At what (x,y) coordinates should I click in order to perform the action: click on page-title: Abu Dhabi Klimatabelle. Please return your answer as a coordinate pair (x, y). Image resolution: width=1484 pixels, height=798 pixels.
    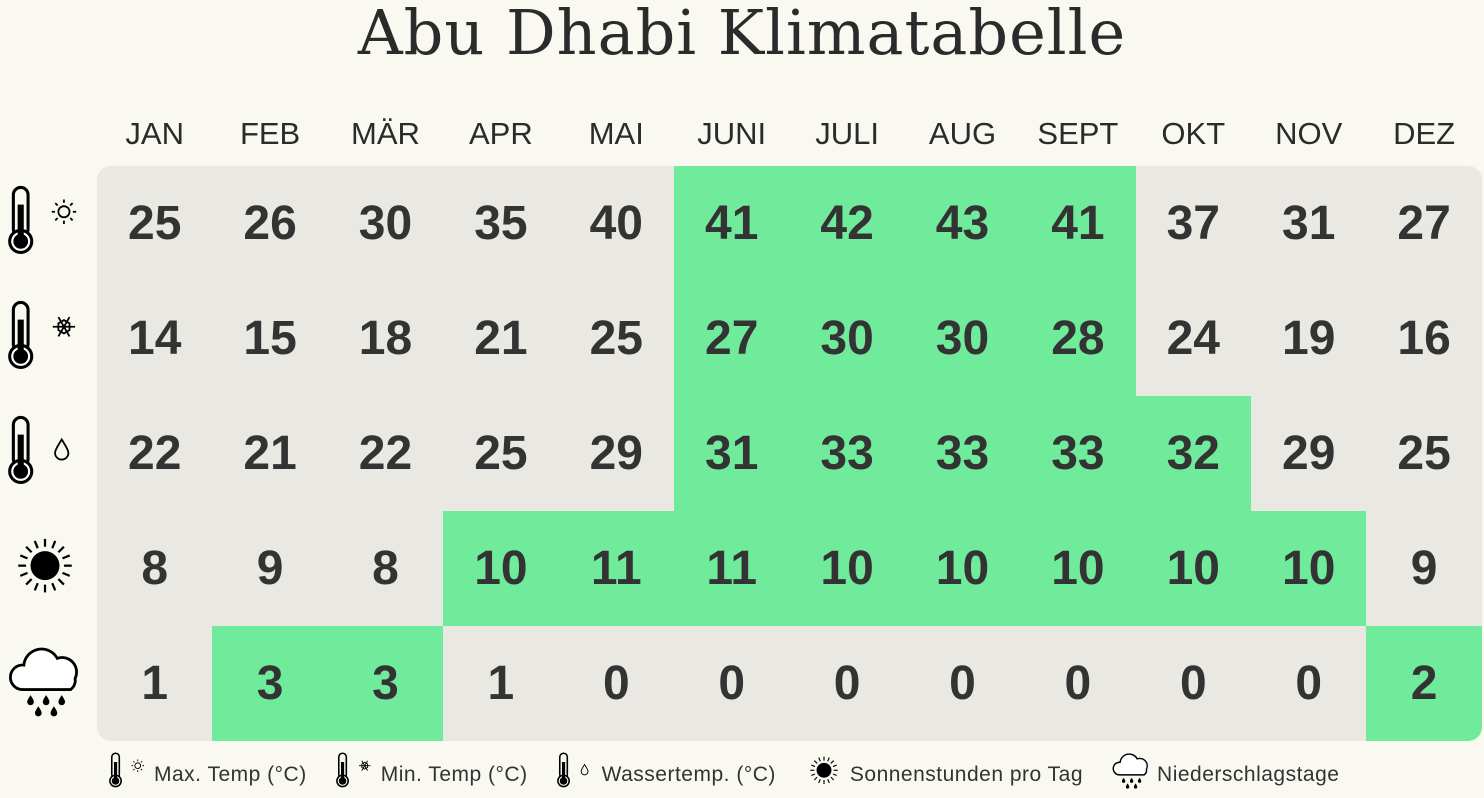
    Looking at the image, I should click on (742, 34).